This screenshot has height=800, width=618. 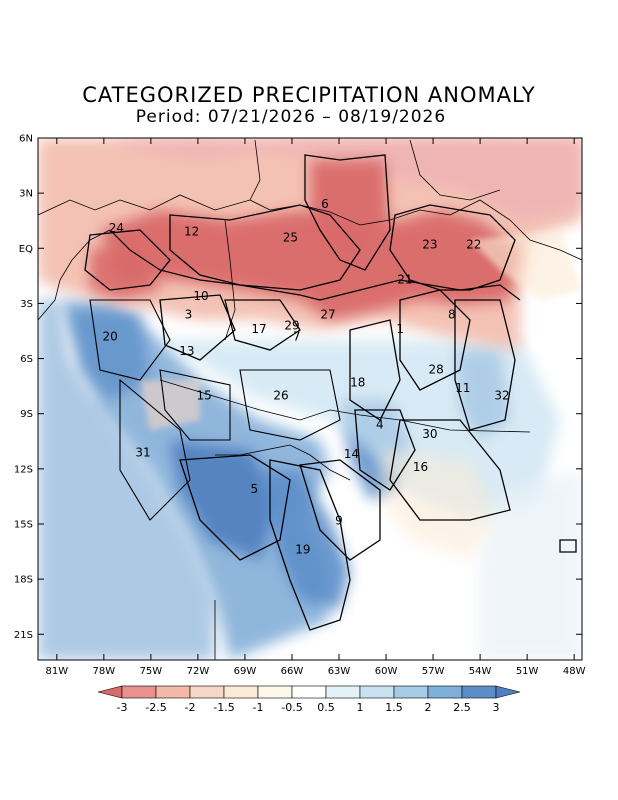 What do you see at coordinates (394, 707) in the screenshot?
I see `colorbar-label: 1.5` at bounding box center [394, 707].